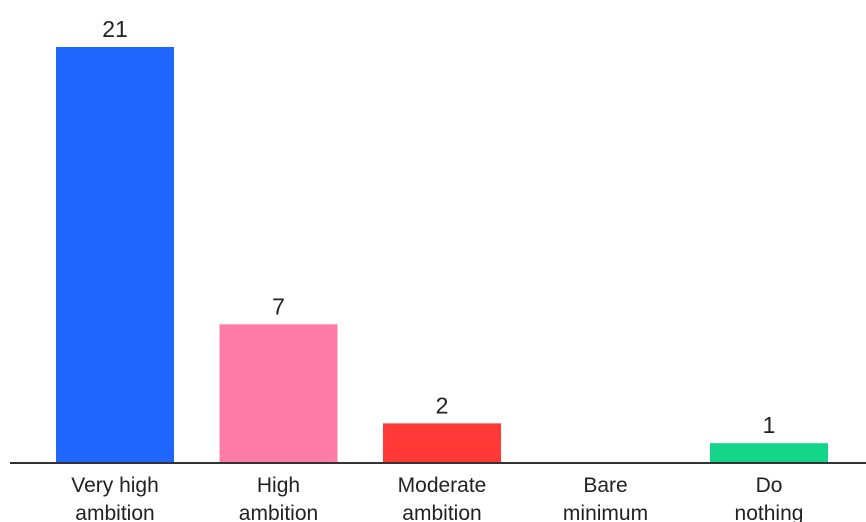 The width and height of the screenshot is (866, 522). I want to click on category-label-line: nothing, so click(769, 512).